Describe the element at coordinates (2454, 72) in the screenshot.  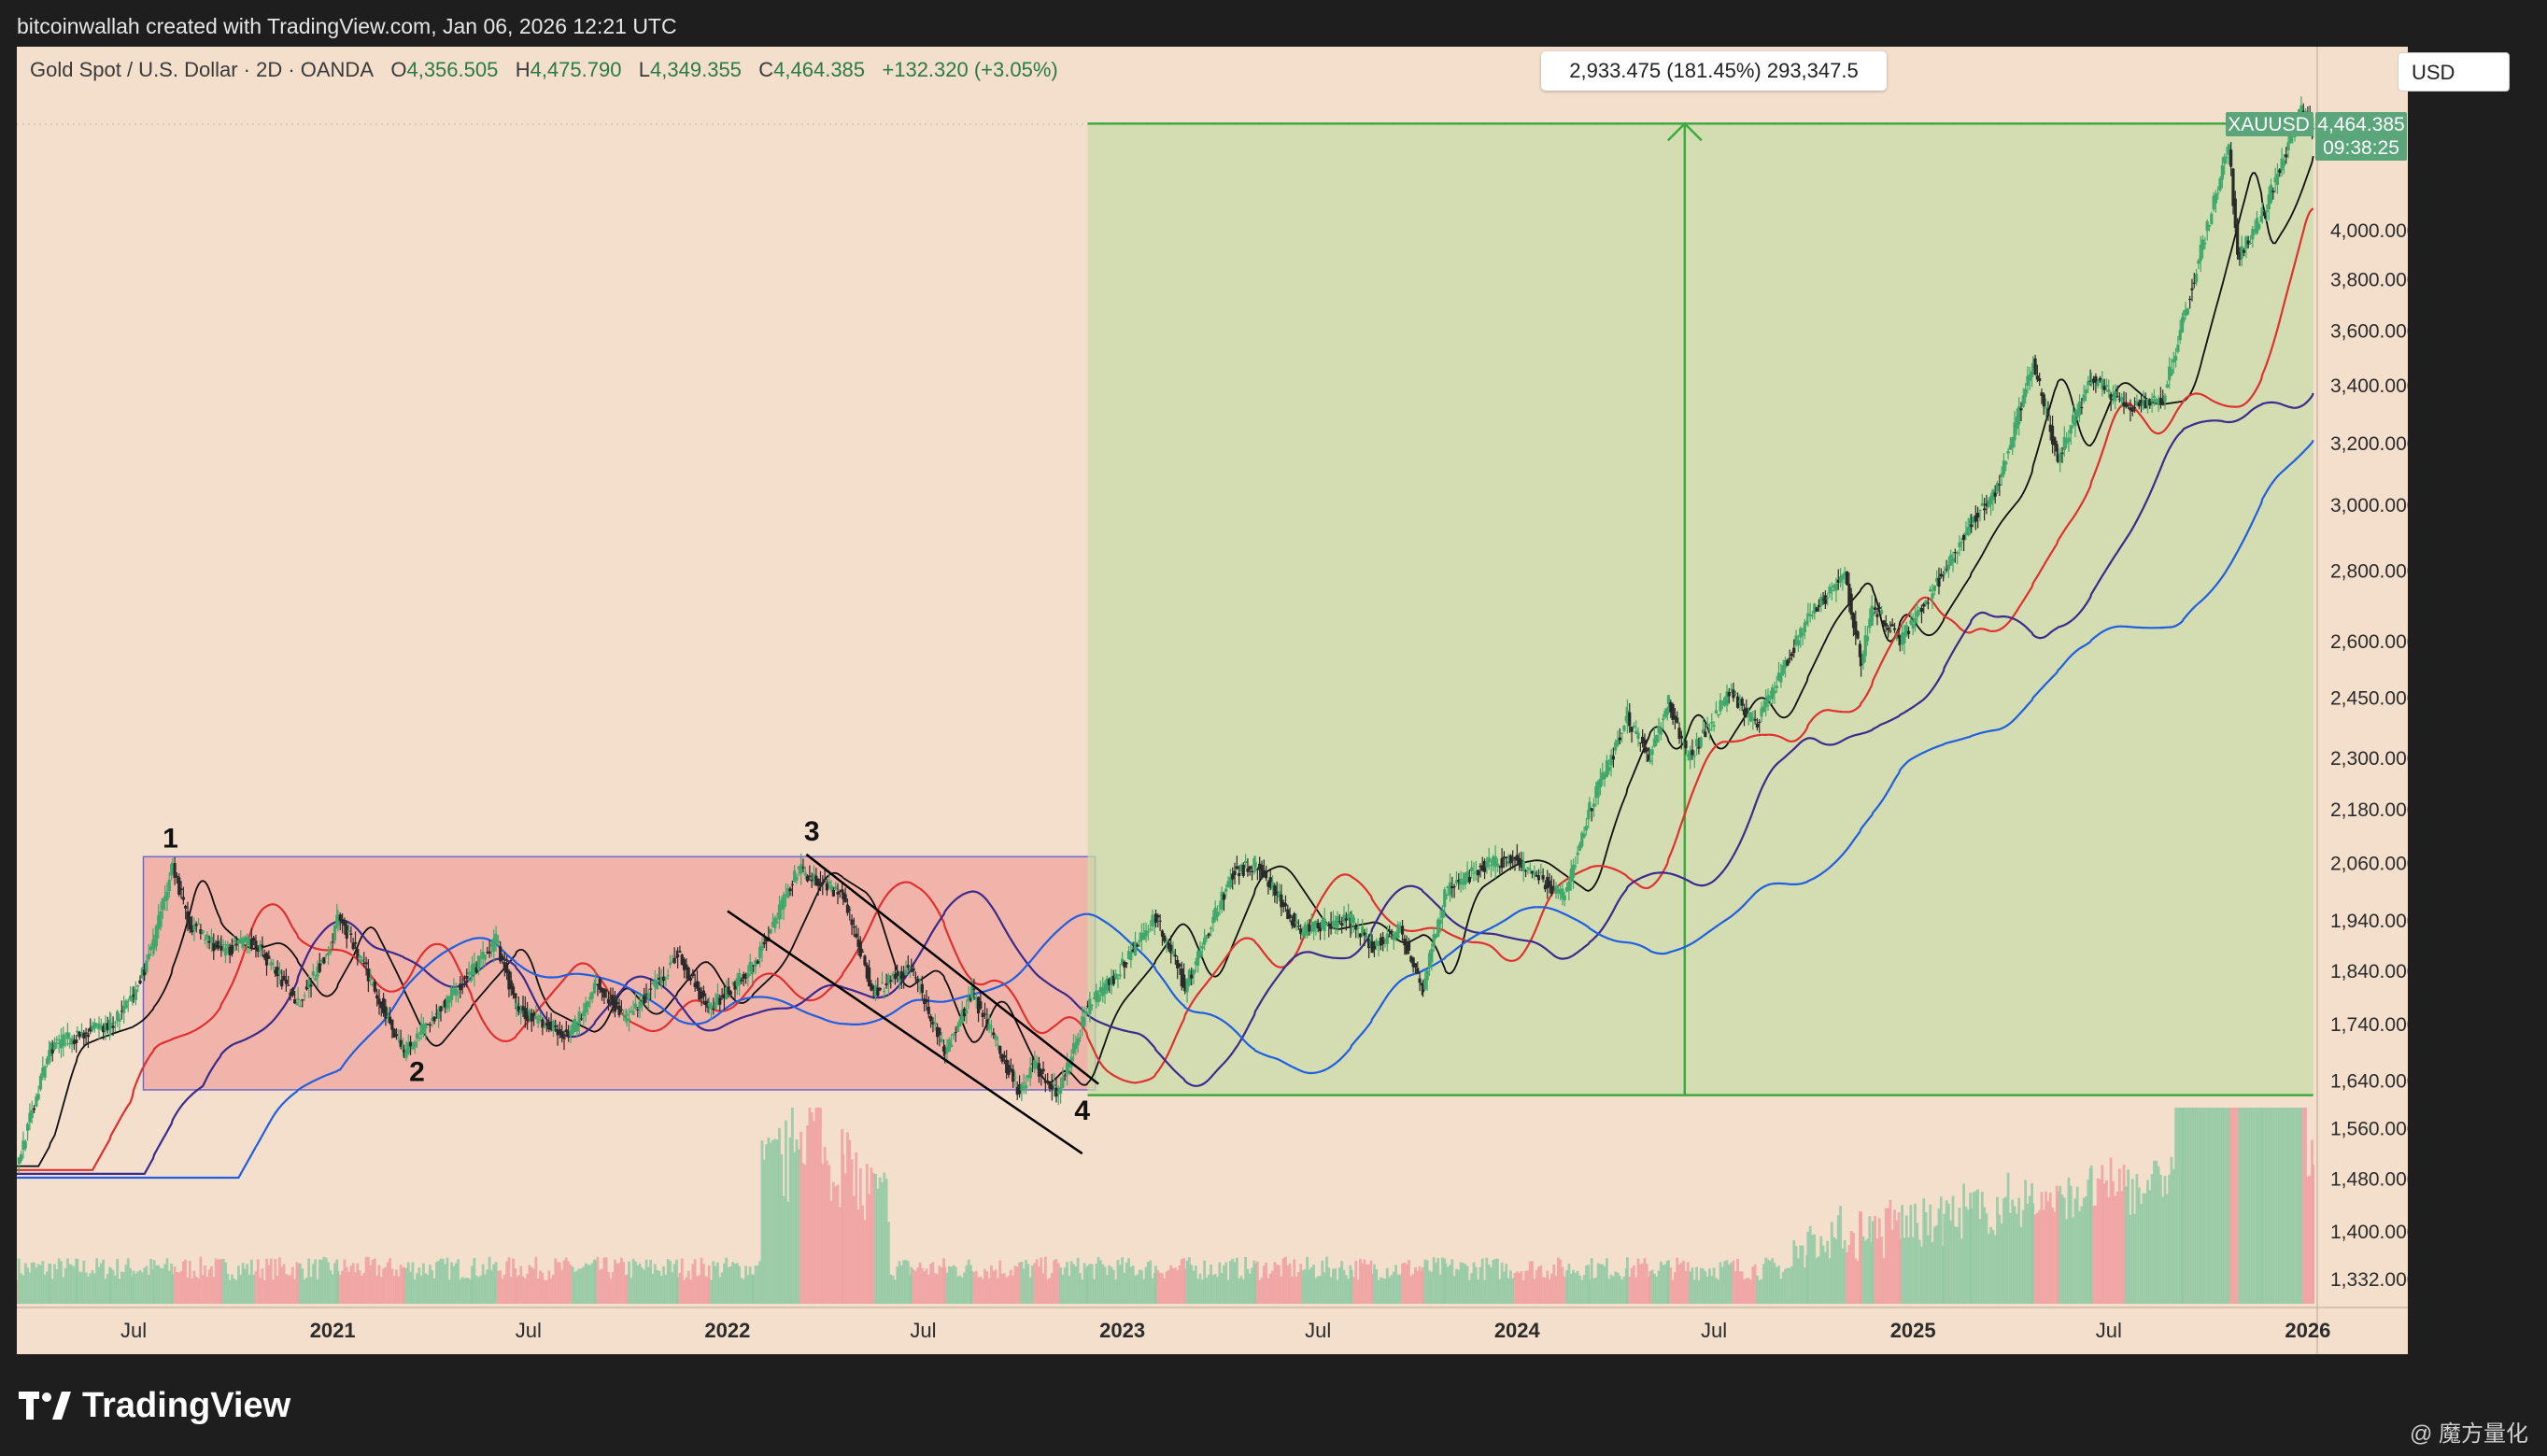
I see `currency-selector: USD` at that location.